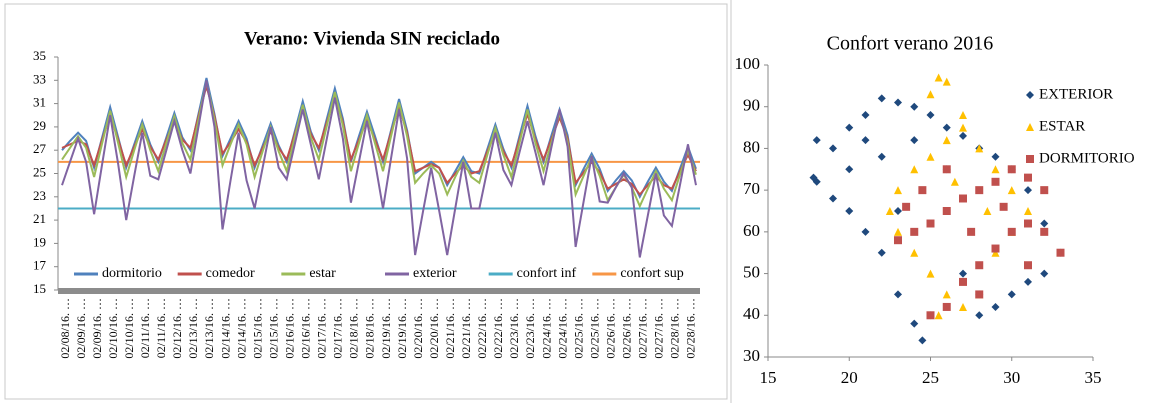 This screenshot has width=1159, height=403. Describe the element at coordinates (751, 271) in the screenshot. I see `y-tick-label: 50` at that location.